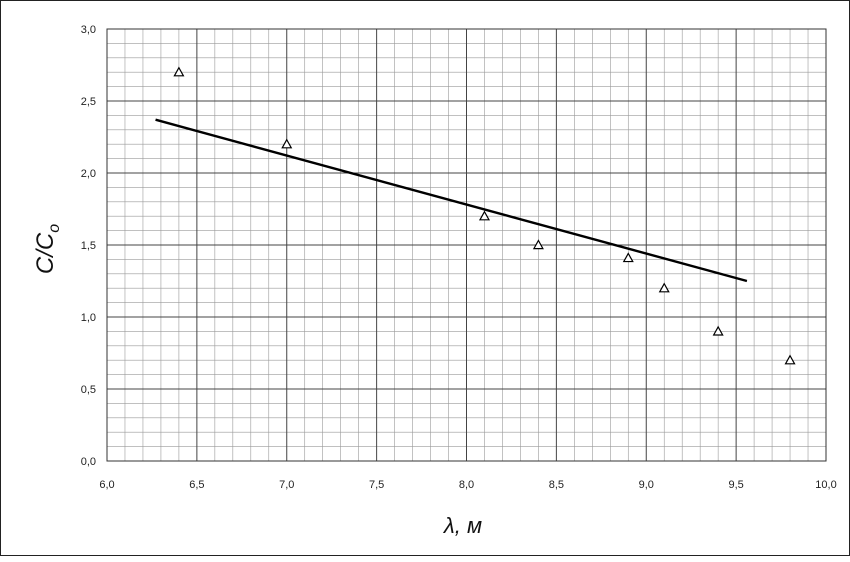 The image size is (850, 562). I want to click on x-tick-label: 9,0, so click(646, 485).